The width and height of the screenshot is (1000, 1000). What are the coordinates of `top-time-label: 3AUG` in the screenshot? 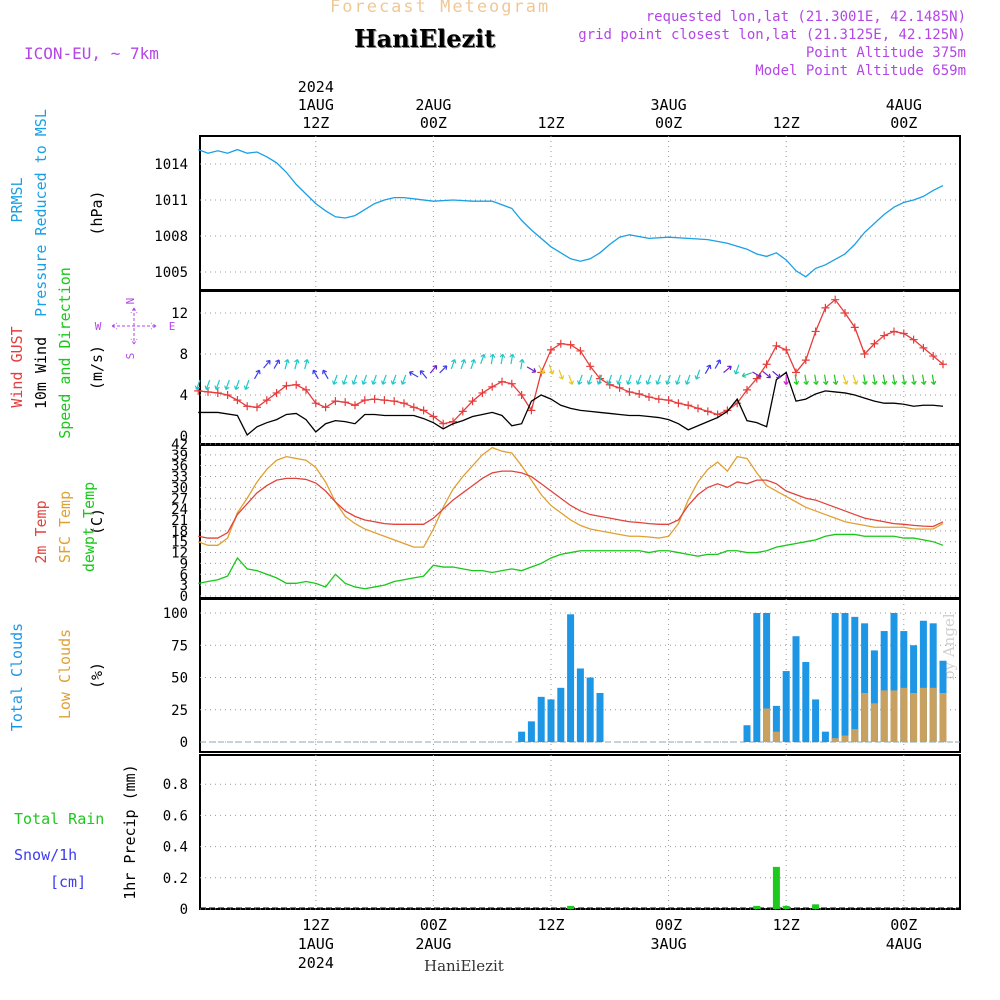 It's located at (669, 105).